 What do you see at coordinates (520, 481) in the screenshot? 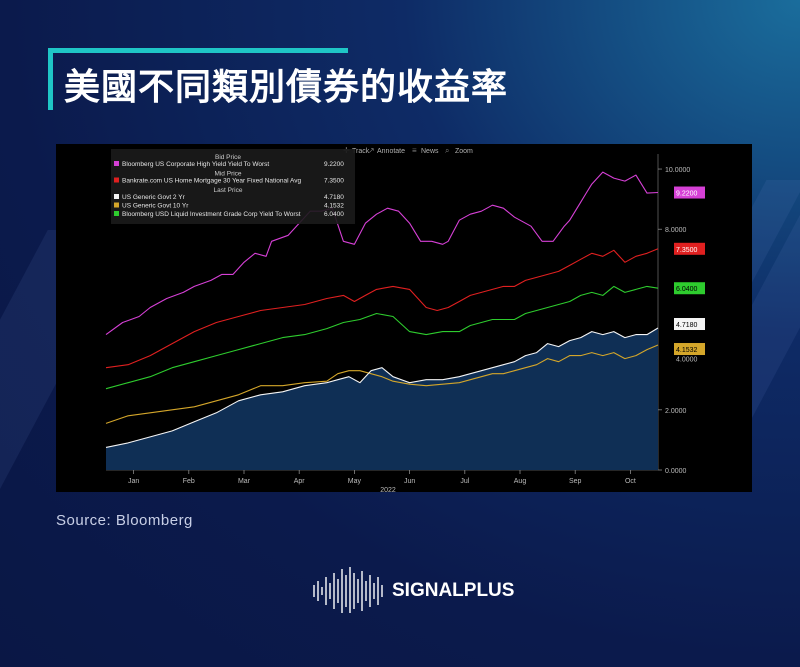
I see `x-tick-label: Aug` at bounding box center [520, 481].